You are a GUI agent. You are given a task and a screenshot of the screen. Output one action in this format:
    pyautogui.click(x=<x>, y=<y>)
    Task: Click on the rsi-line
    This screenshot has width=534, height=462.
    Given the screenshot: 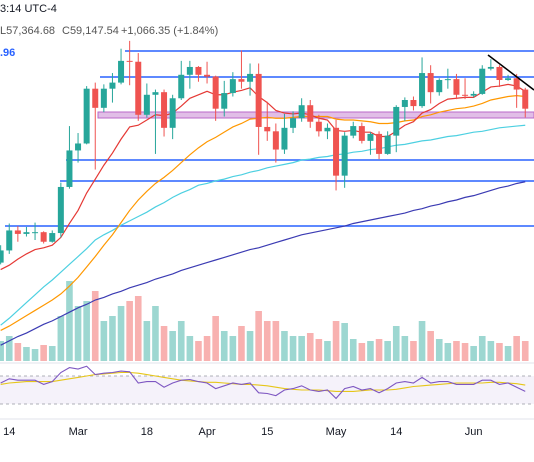 What is the action you would take?
    pyautogui.click(x=263, y=382)
    